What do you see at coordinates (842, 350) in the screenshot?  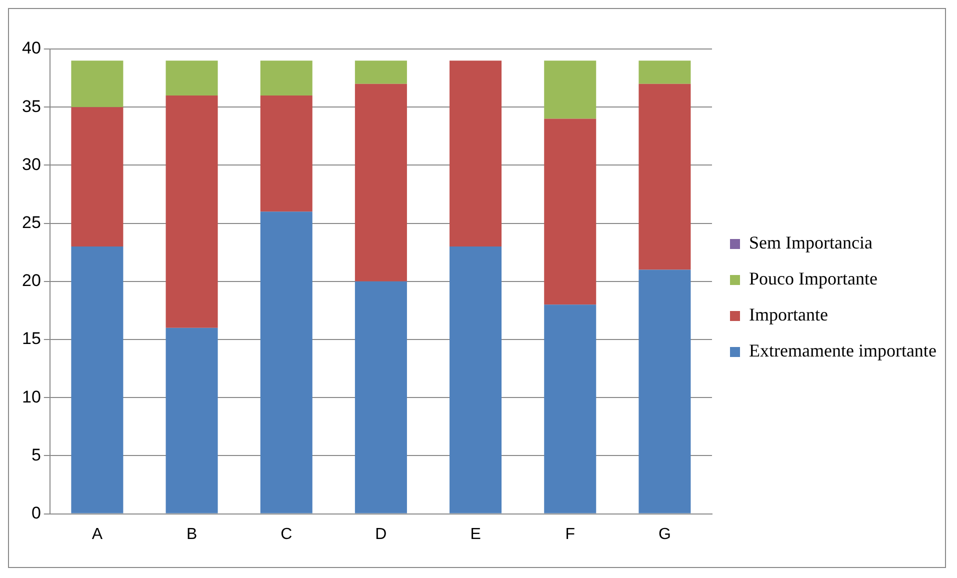 I see `legend-label: Extremamente importante` at bounding box center [842, 350].